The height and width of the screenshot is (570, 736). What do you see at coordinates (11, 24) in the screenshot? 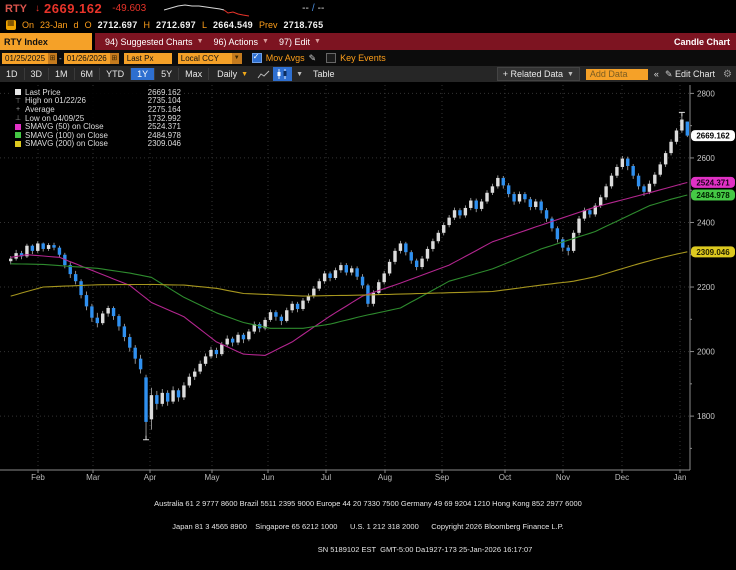
I see `alert-flag-icon` at bounding box center [11, 24].